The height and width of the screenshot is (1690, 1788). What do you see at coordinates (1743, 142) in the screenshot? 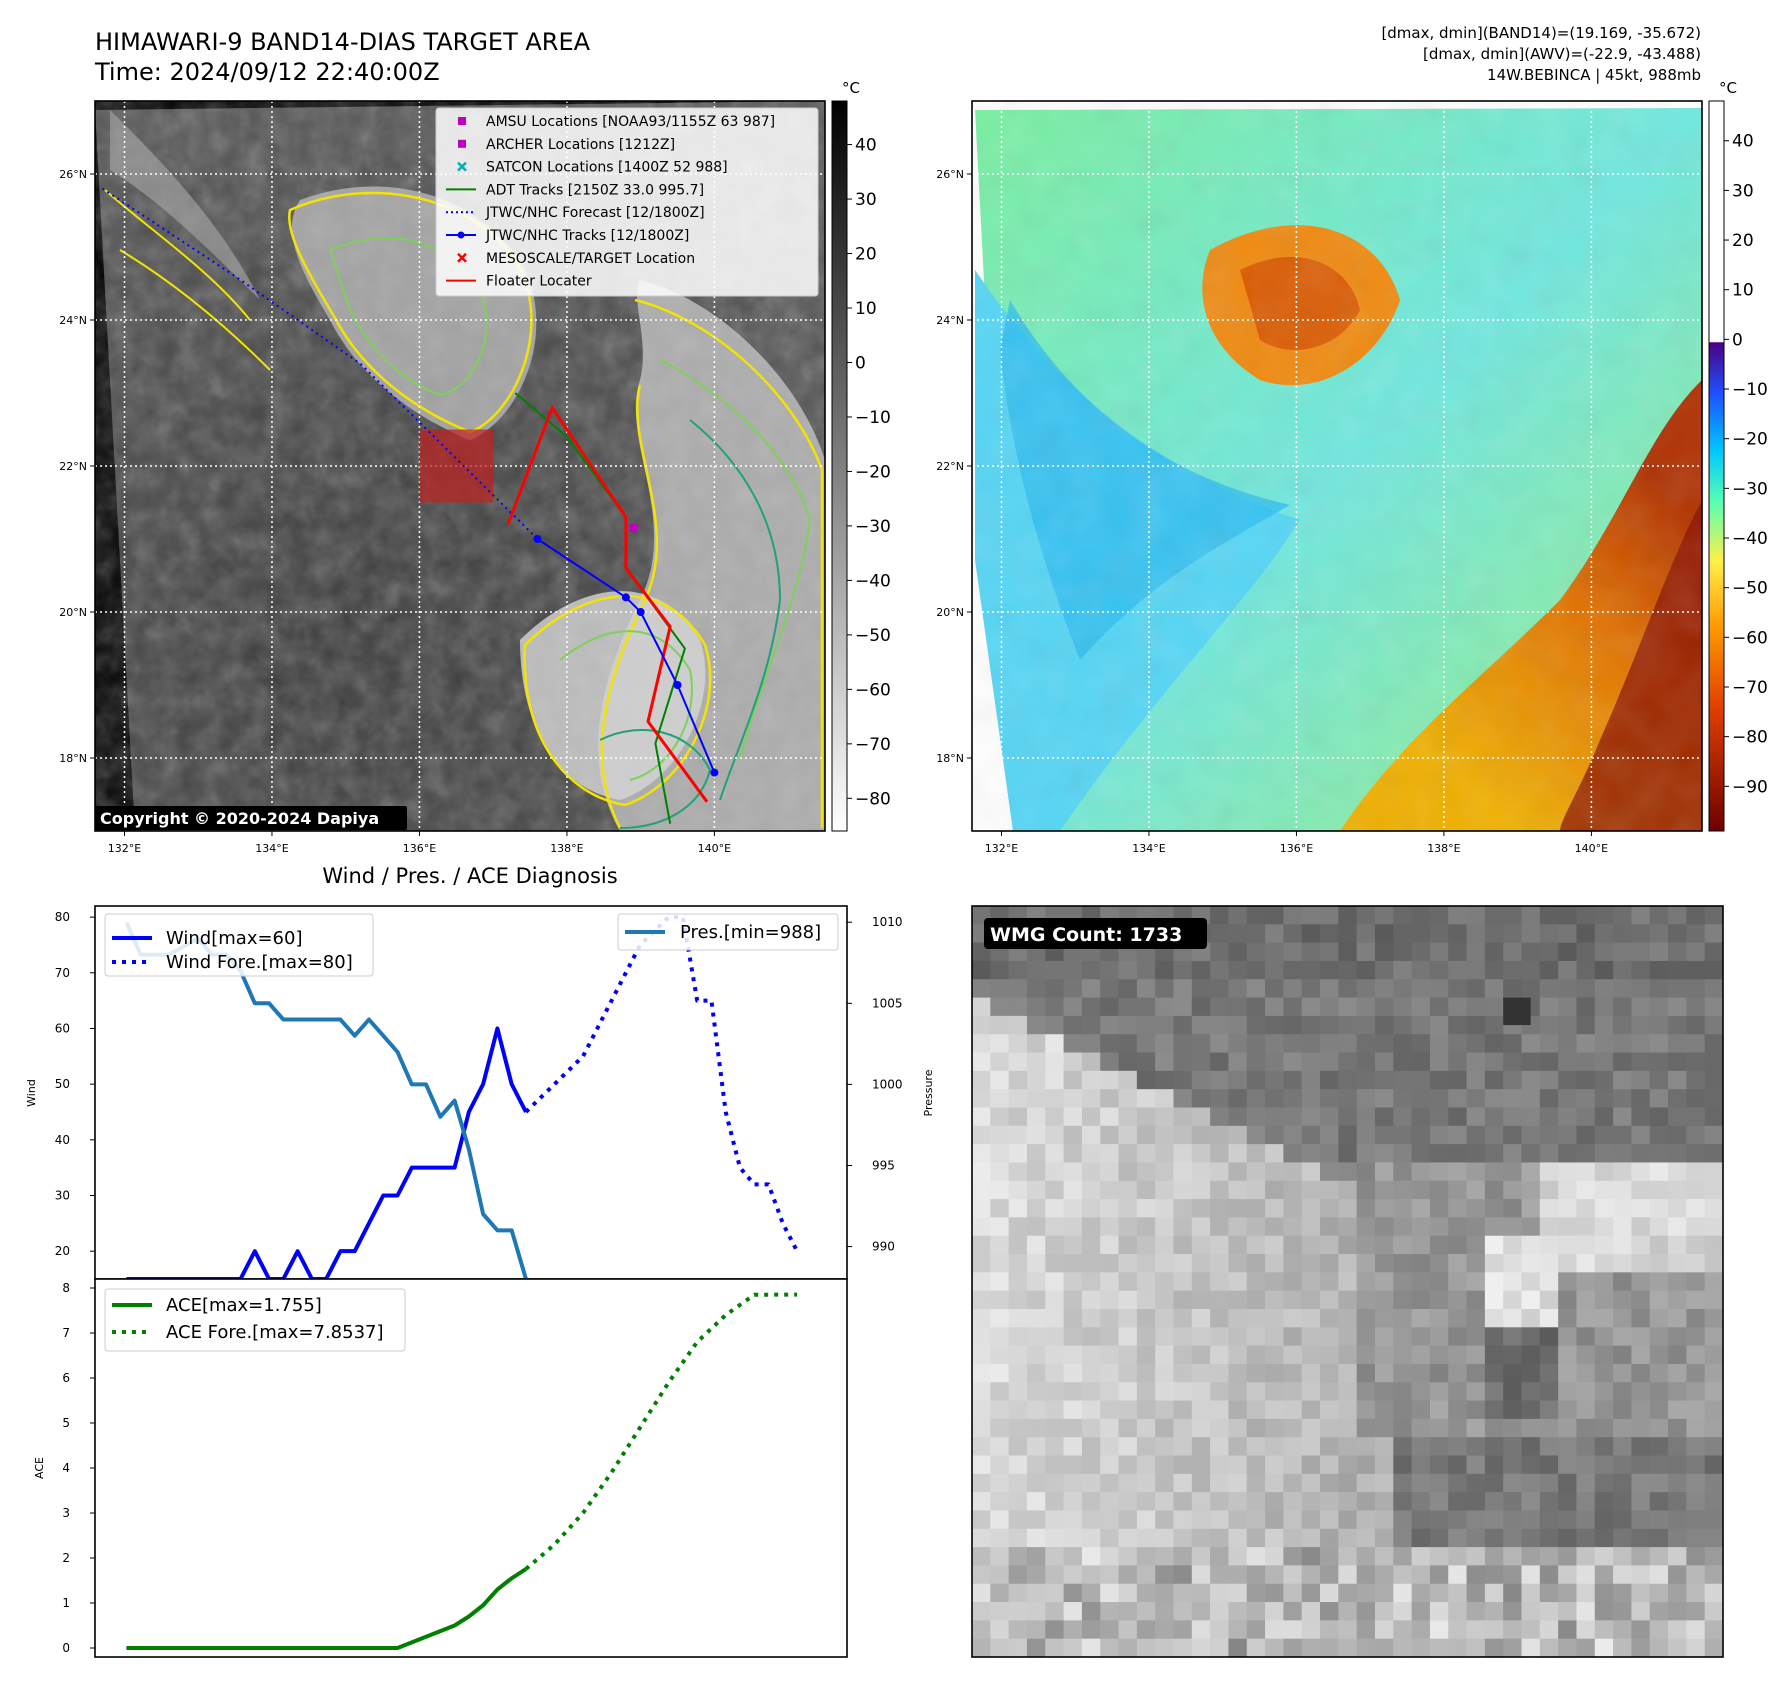
I see `colorbar-awv-tick-label: 40` at bounding box center [1743, 142].